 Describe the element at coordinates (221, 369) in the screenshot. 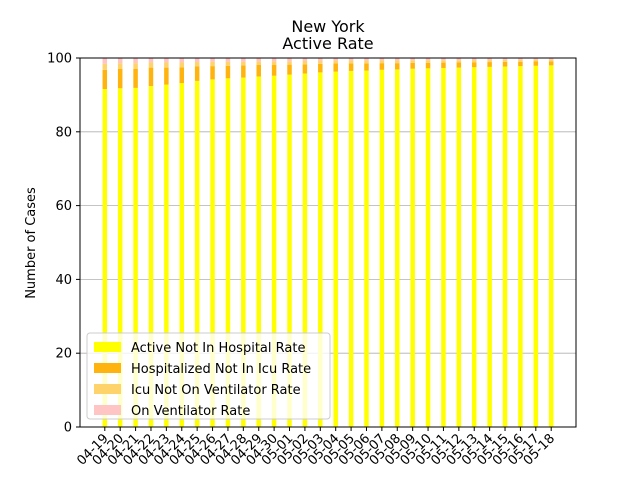

I see `legend-label: Hospitalized Not In Icu Rate` at that location.